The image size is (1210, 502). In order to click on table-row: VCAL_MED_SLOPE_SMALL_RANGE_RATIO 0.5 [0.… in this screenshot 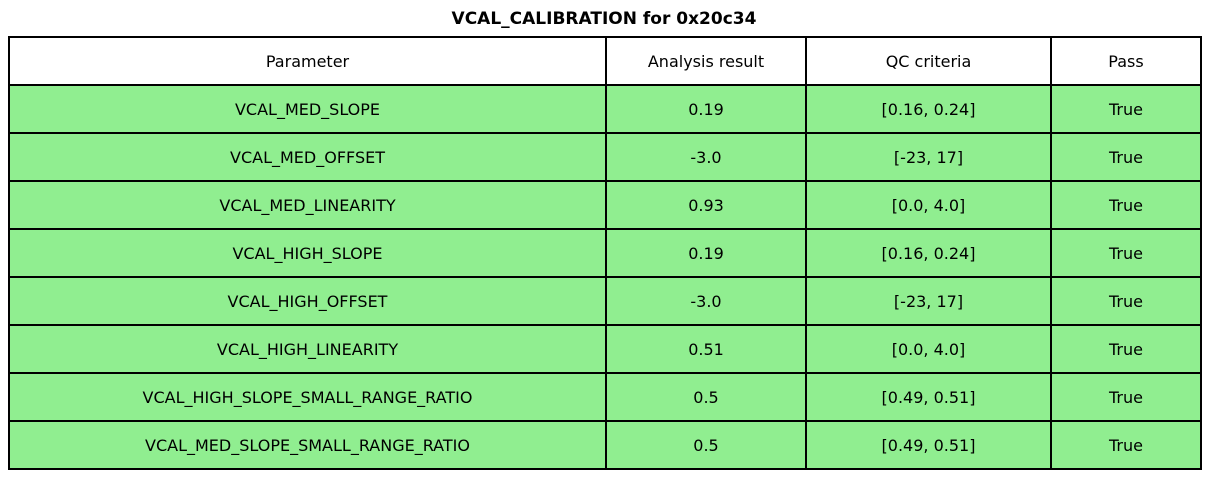, I will do `click(605, 445)`.